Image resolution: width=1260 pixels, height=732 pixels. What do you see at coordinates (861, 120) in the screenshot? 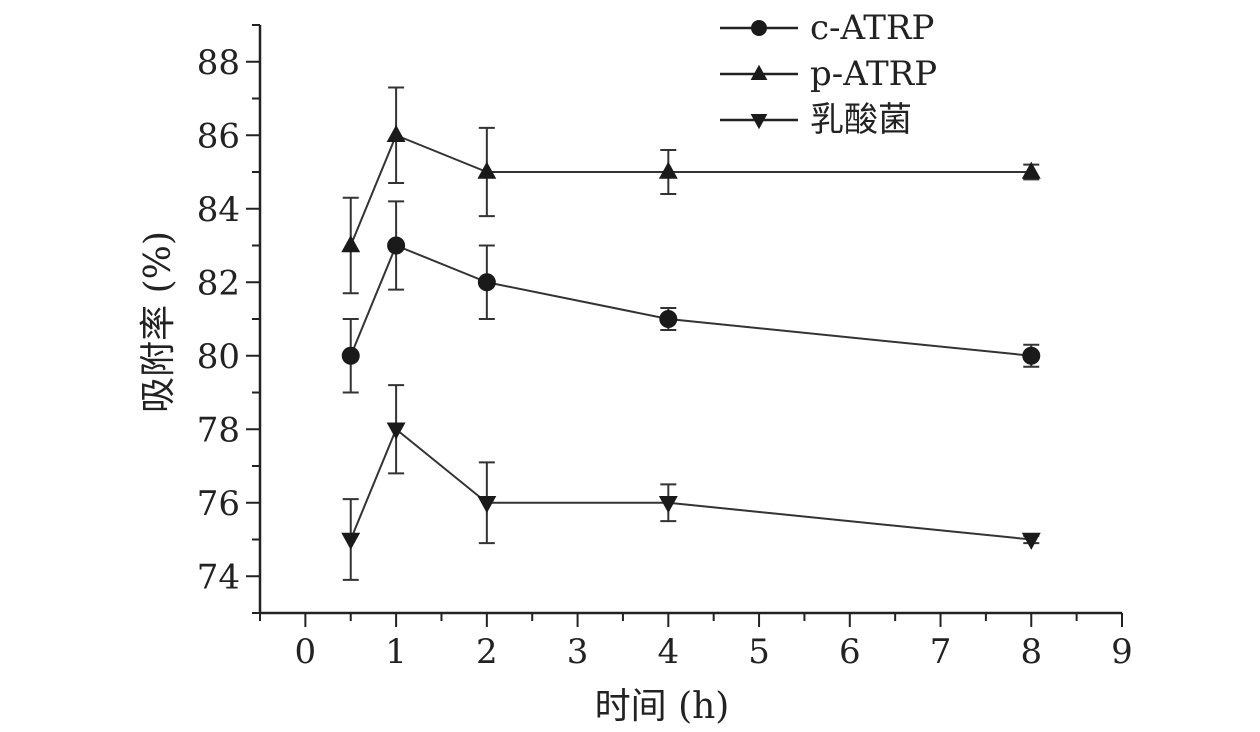
I see `legend-label: 乳酸菌` at bounding box center [861, 120].